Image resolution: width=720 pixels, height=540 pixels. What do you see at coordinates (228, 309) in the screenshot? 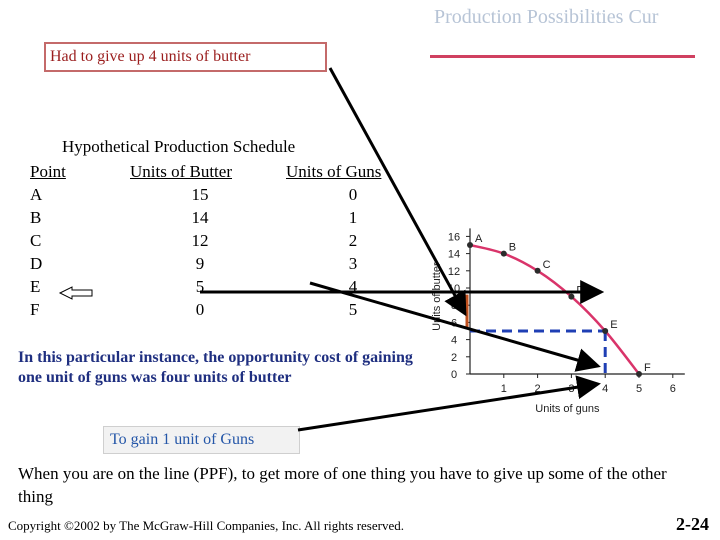
I see `table-row: F 0 5` at bounding box center [228, 309].